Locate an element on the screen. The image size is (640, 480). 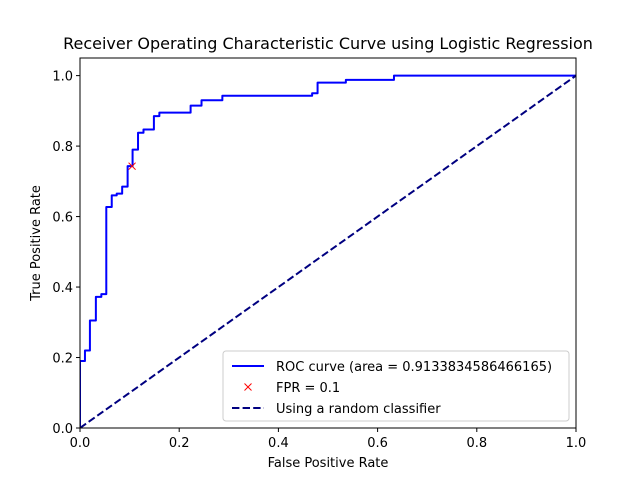
legend-entry: ROC curve (area = 0.9133834586466165) is located at coordinates (392, 367).